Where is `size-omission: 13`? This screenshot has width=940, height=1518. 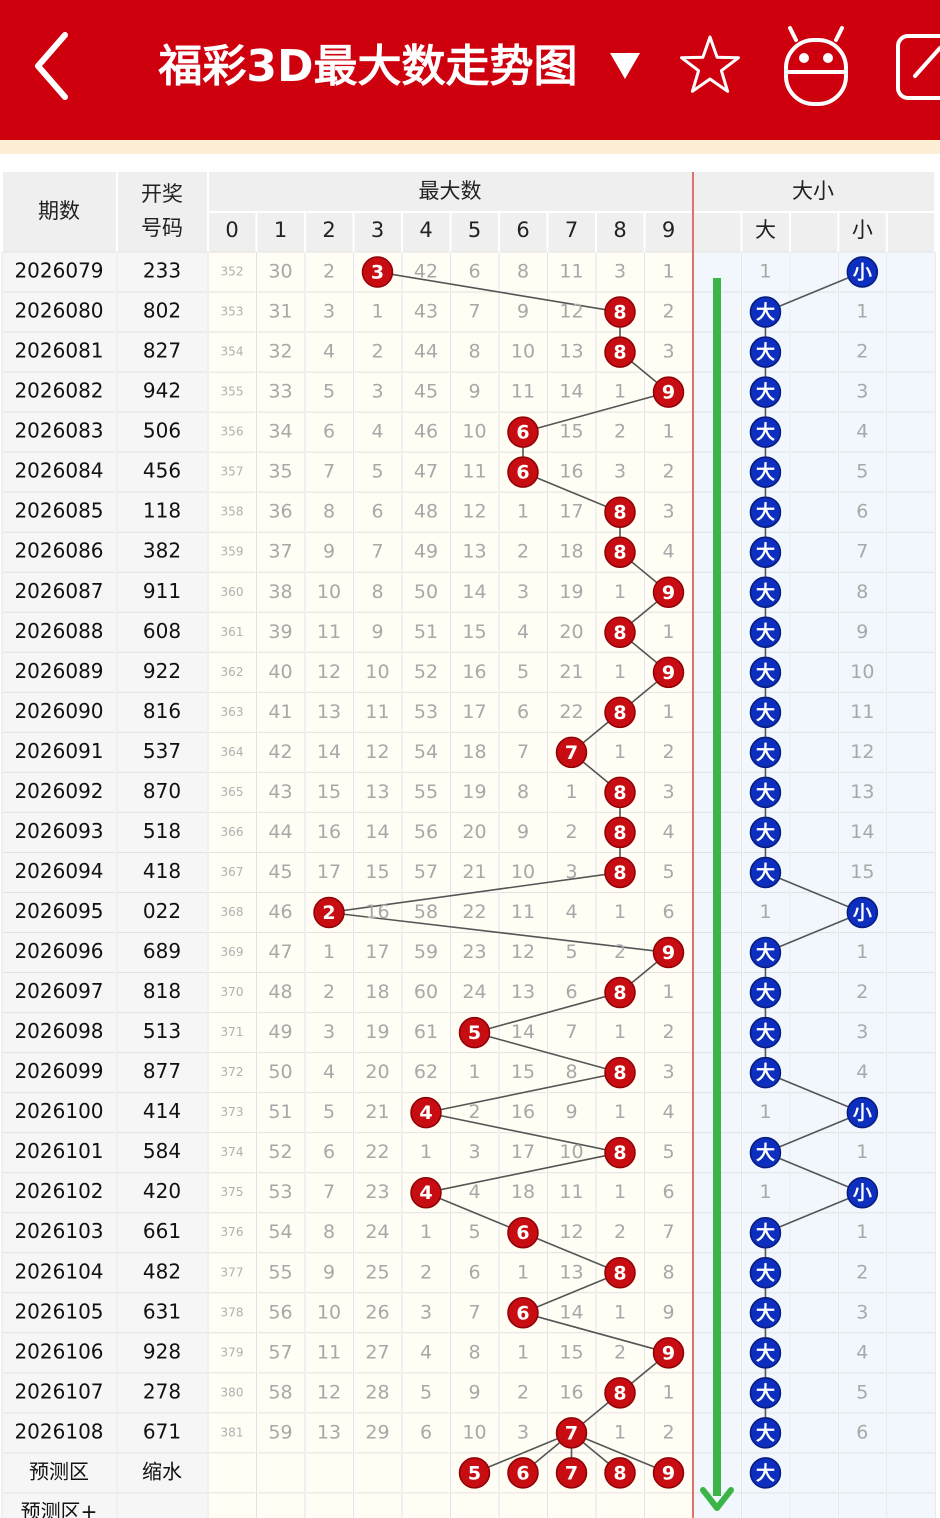 size-omission: 13 is located at coordinates (862, 792).